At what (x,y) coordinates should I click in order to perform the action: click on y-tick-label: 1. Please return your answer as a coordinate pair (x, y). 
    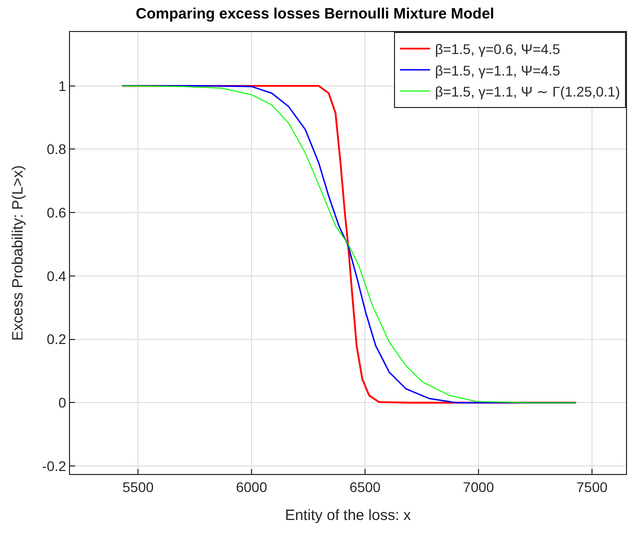
    Looking at the image, I should click on (62, 86).